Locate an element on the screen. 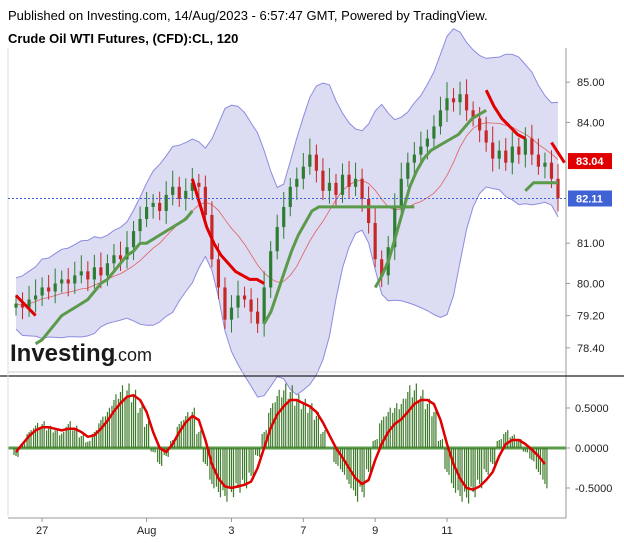 The image size is (624, 543). logo-text: Investing is located at coordinates (62, 353).